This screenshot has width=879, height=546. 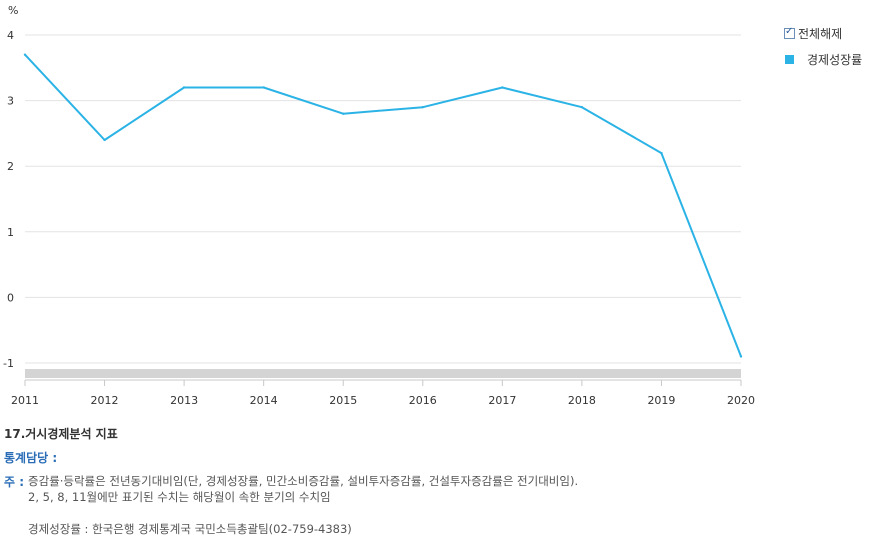 What do you see at coordinates (661, 400) in the screenshot?
I see `x-tick-label: 2019` at bounding box center [661, 400].